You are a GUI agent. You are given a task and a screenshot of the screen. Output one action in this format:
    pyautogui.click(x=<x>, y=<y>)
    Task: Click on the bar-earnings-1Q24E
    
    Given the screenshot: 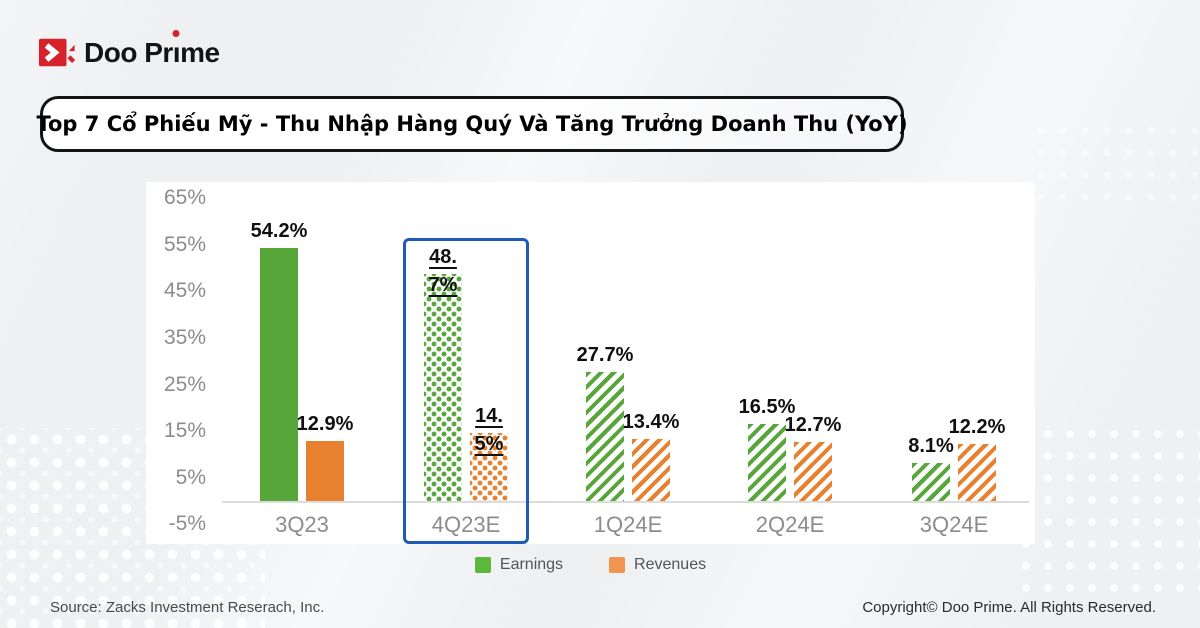 What is the action you would take?
    pyautogui.click(x=605, y=436)
    